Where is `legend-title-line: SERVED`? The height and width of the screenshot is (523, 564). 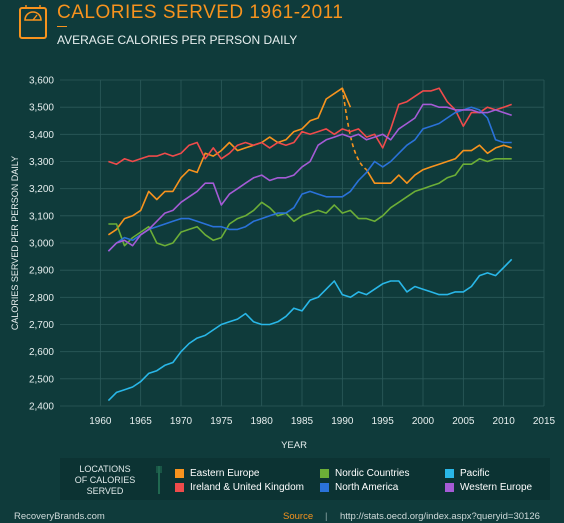
legend-title-line: SERVED is located at coordinates (105, 491).